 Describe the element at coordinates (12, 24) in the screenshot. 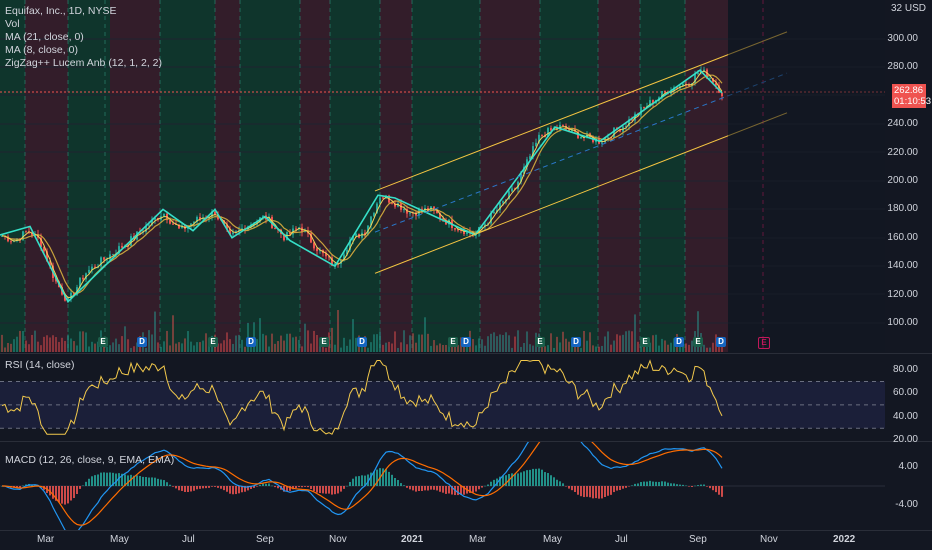

I see `legend-vol: Vol` at that location.